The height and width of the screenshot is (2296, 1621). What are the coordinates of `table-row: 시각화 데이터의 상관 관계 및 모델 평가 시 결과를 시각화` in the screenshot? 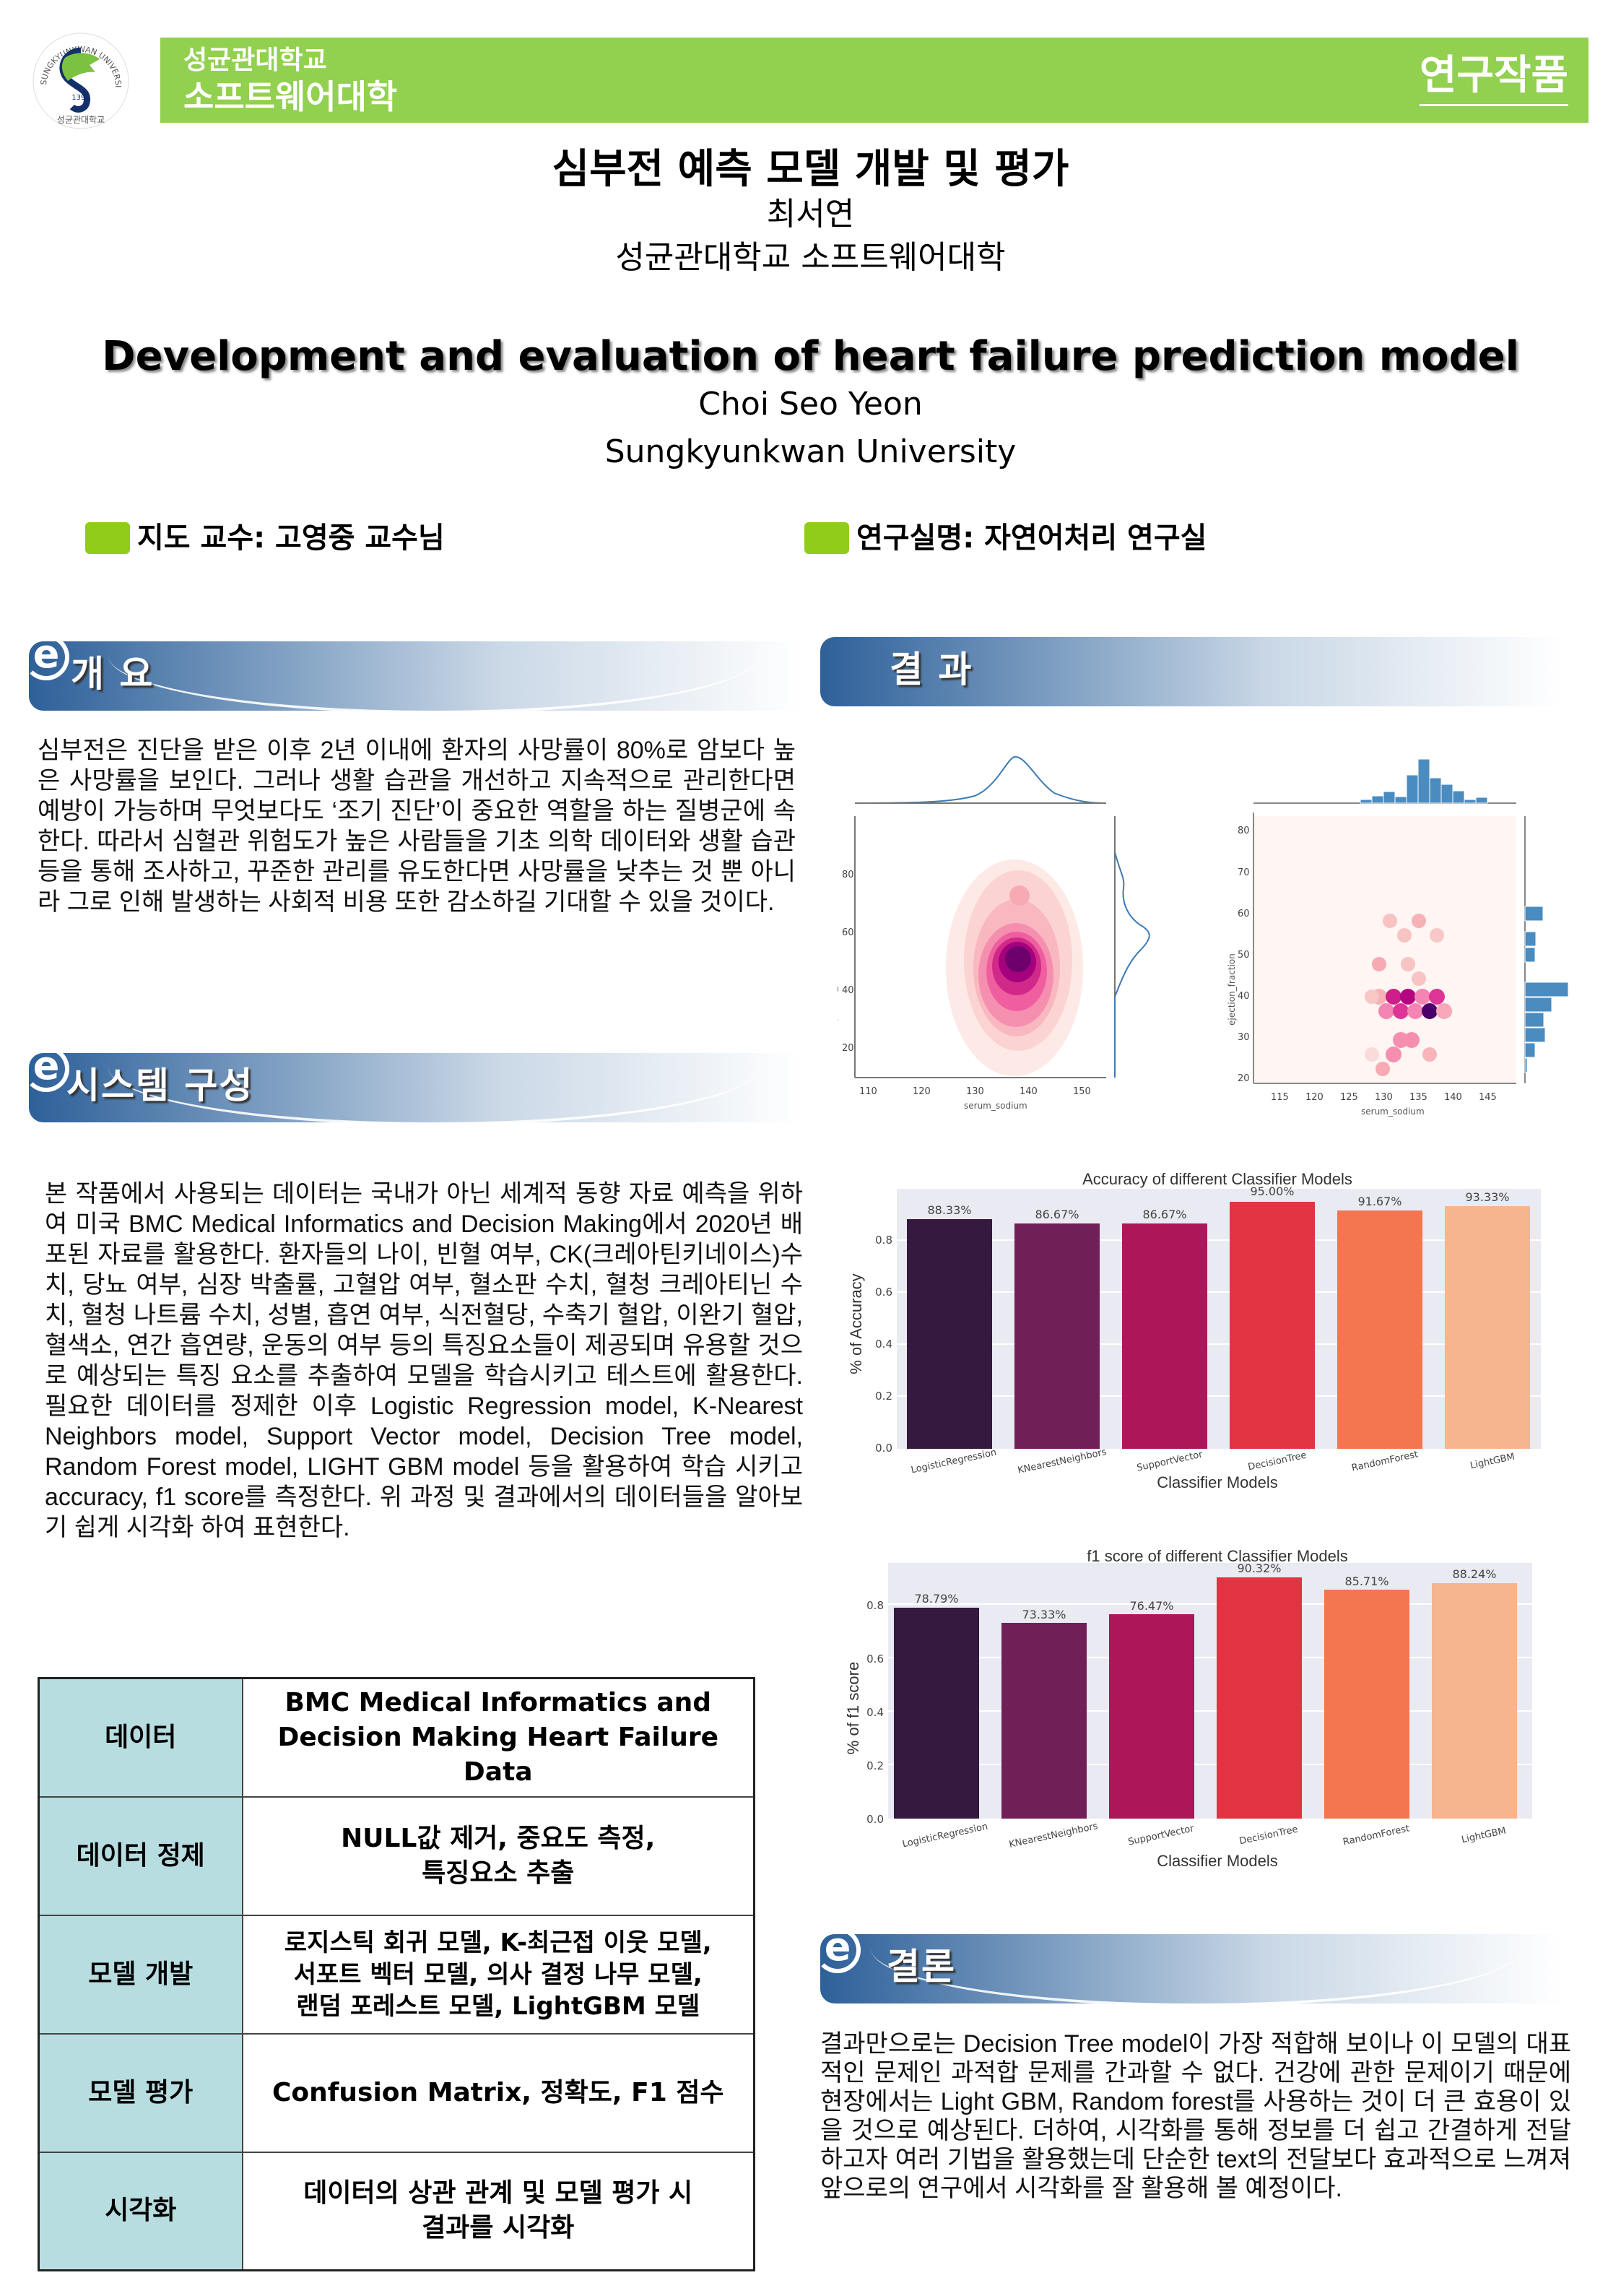 It's located at (397, 2211).